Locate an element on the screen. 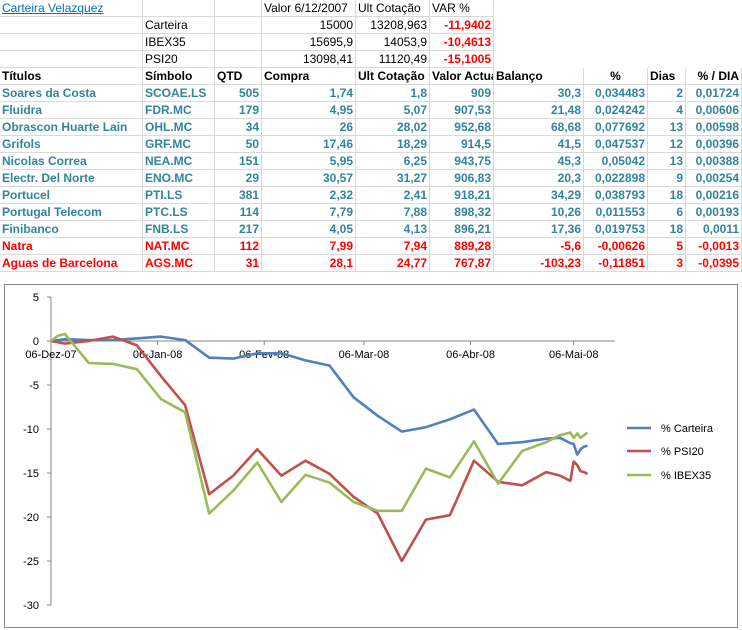 This screenshot has height=630, width=742. summary-valor: 15000 is located at coordinates (309, 25).